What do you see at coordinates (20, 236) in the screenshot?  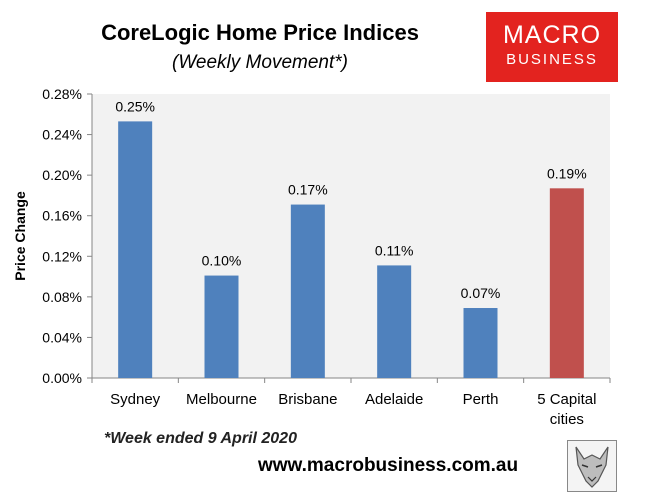 I see `y-axis-title: Price Change` at bounding box center [20, 236].